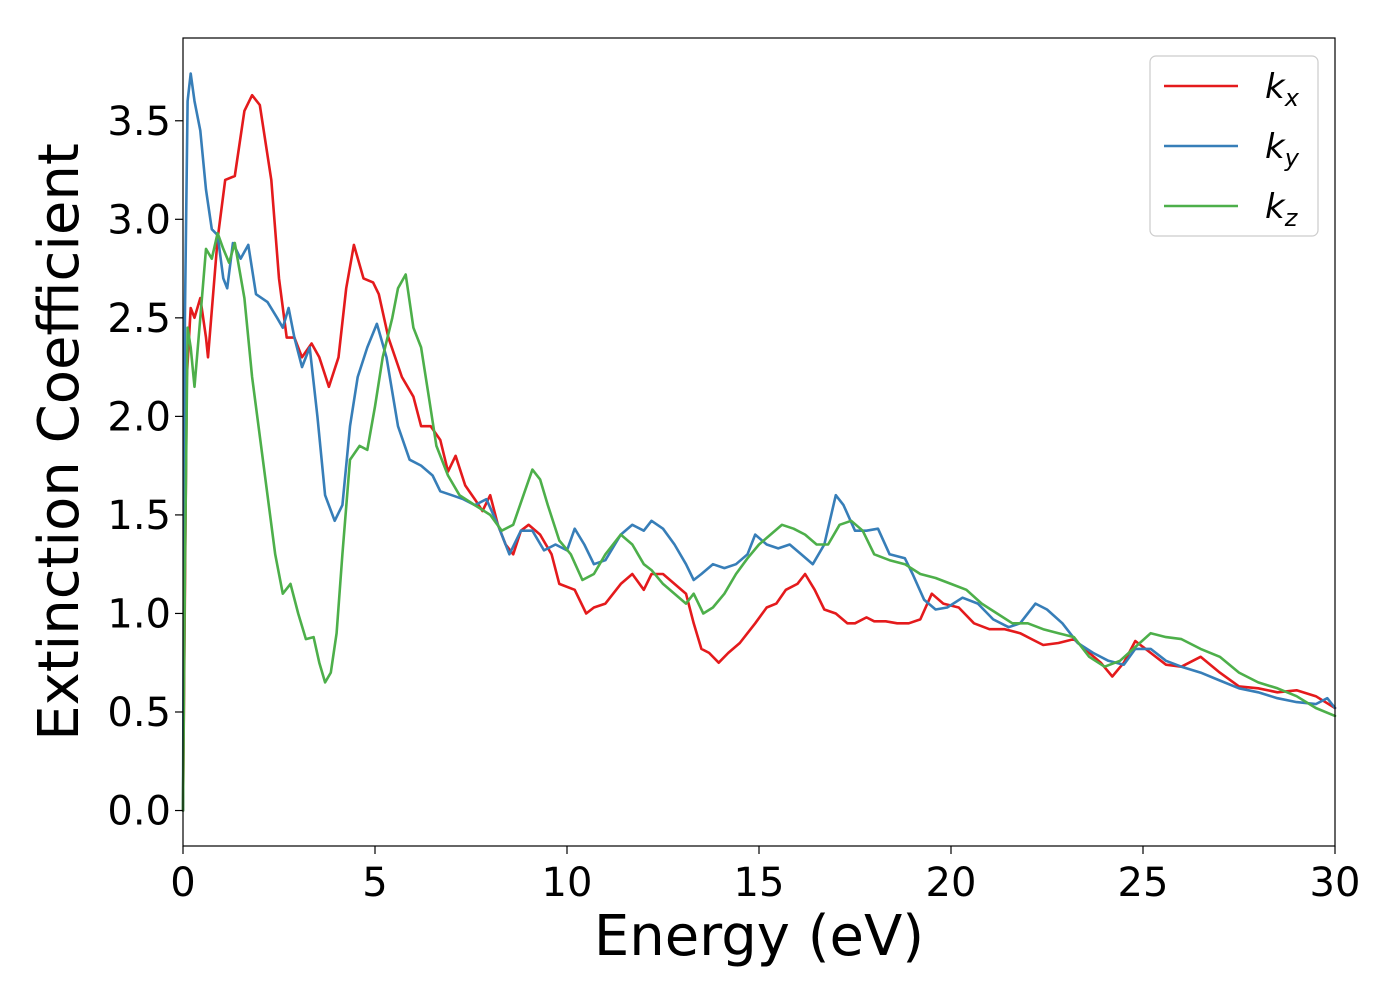  Describe the element at coordinates (139, 220) in the screenshot. I see `y-tick-label: 3.0` at that location.